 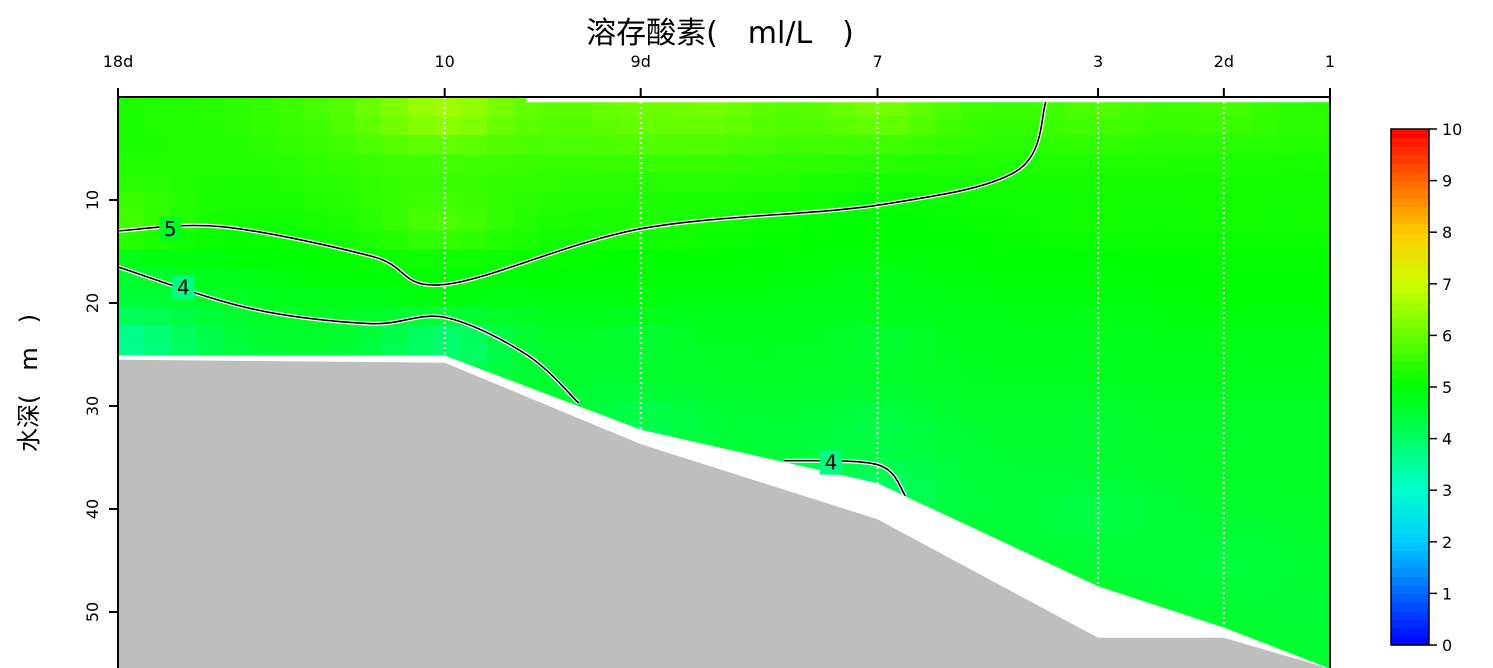 I want to click on contour-label-1: 4, so click(x=183, y=288).